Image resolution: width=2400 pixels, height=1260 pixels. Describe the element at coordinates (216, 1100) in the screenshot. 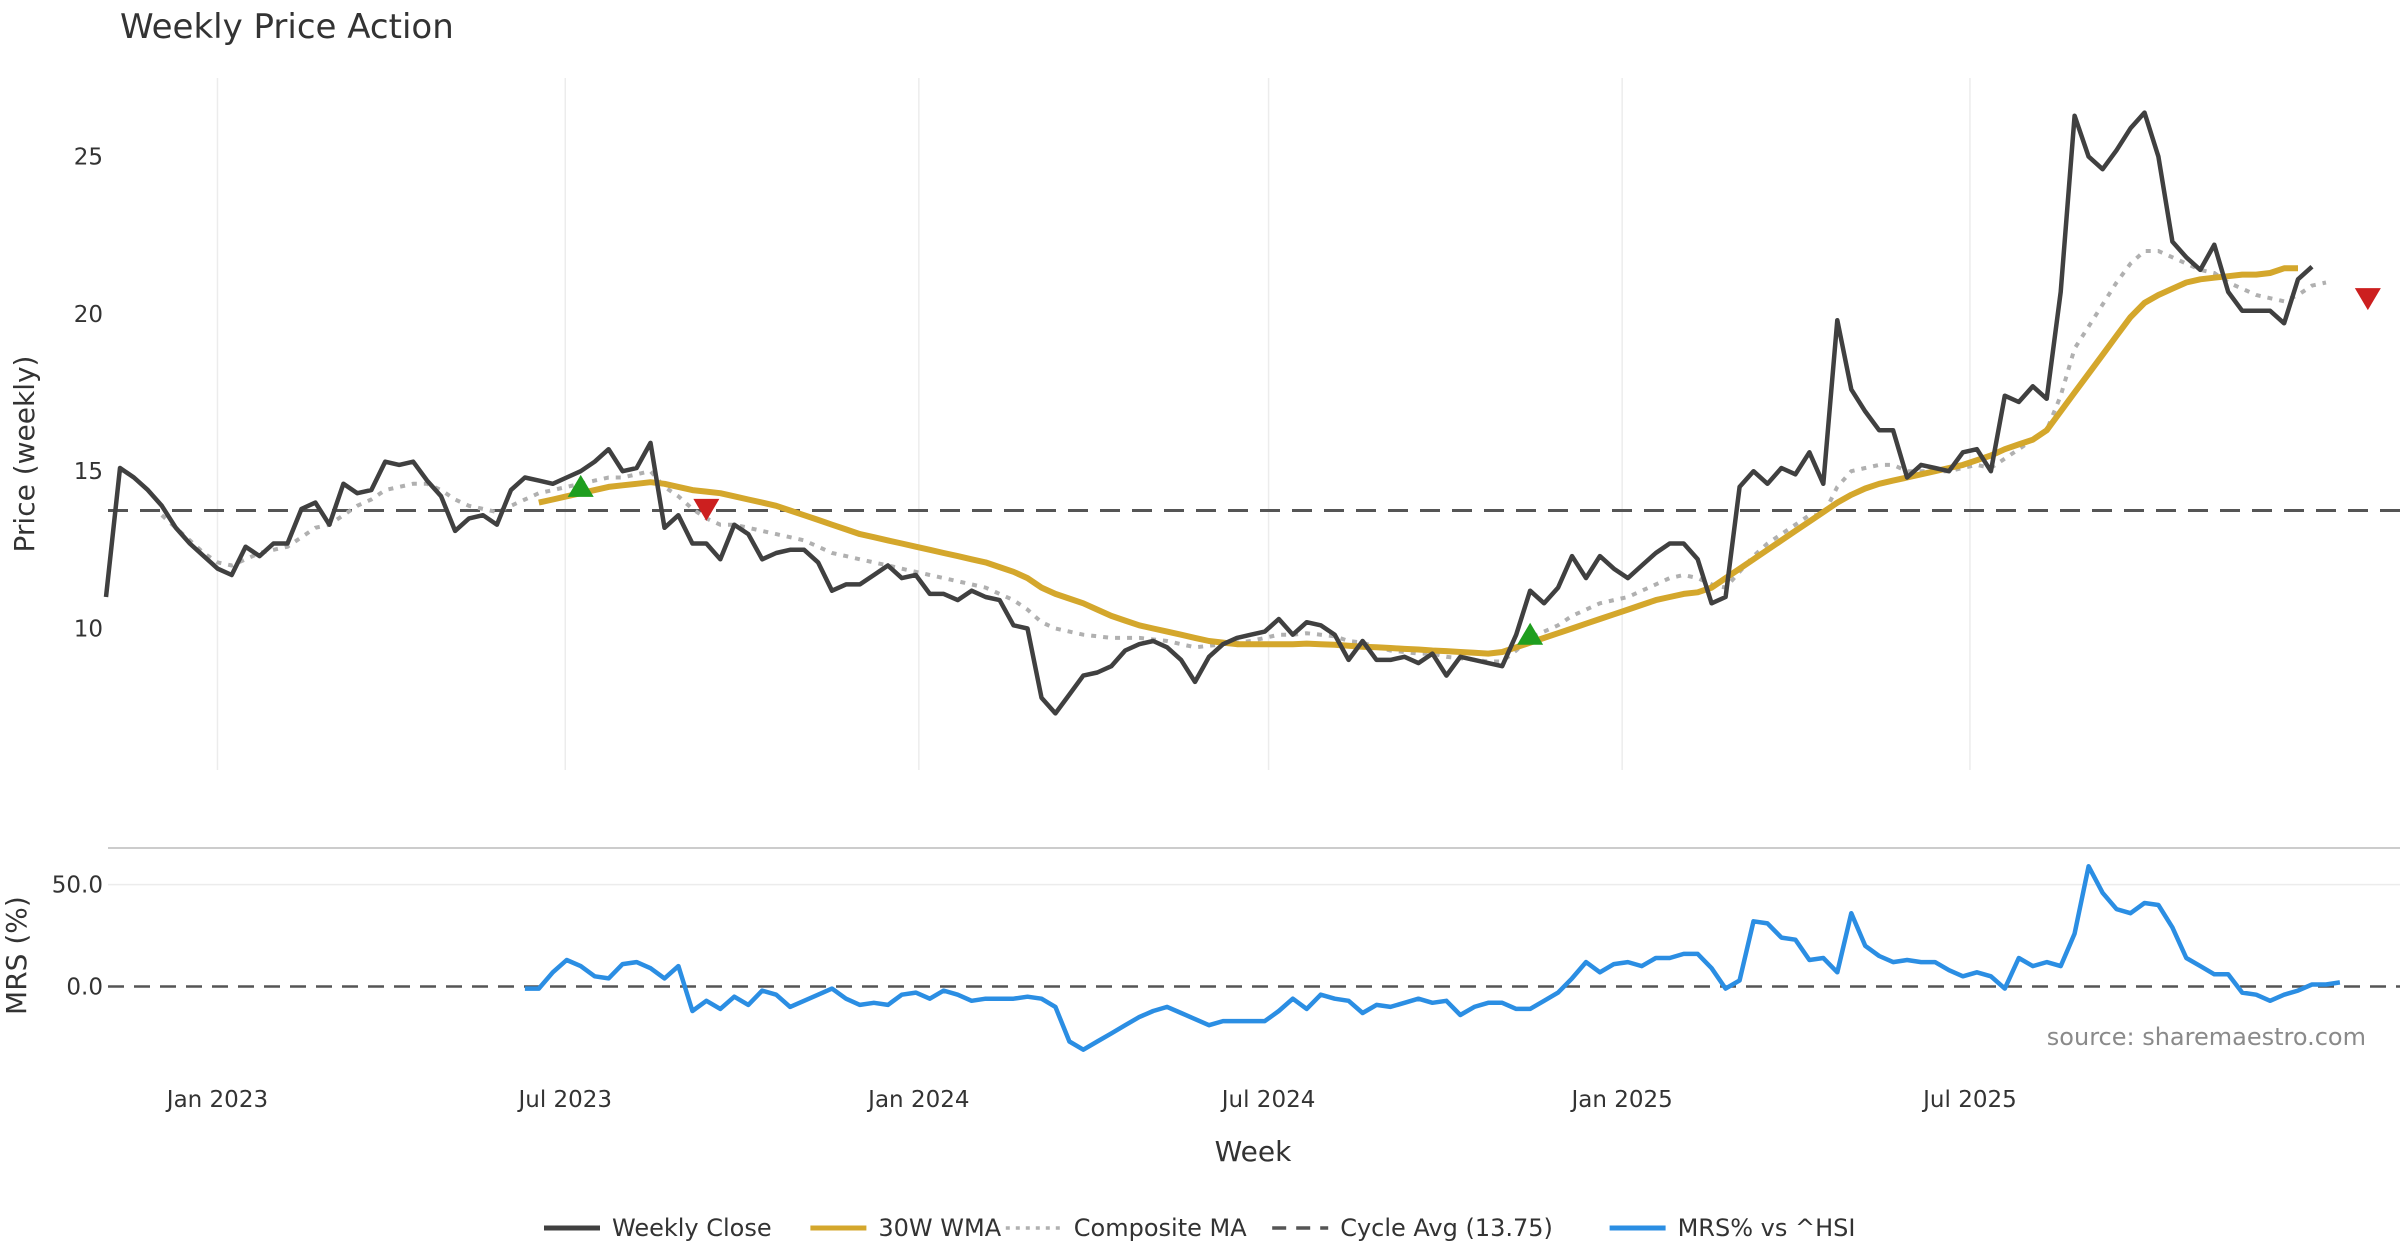

I see `x-tick-label: Jan 2023` at that location.